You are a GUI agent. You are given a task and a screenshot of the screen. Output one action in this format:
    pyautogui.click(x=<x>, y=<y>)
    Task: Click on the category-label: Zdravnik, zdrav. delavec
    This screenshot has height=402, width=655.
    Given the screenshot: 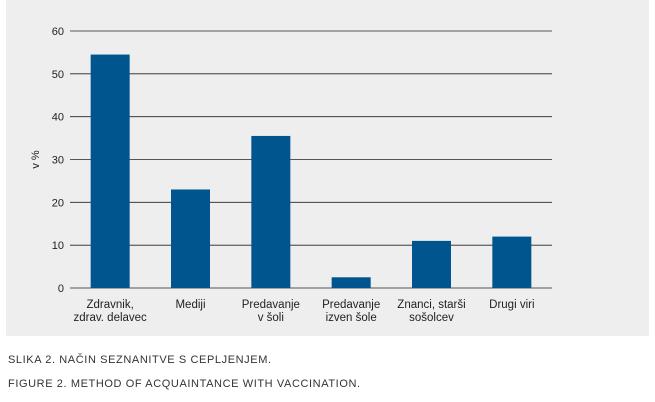 What is the action you would take?
    pyautogui.click(x=111, y=311)
    